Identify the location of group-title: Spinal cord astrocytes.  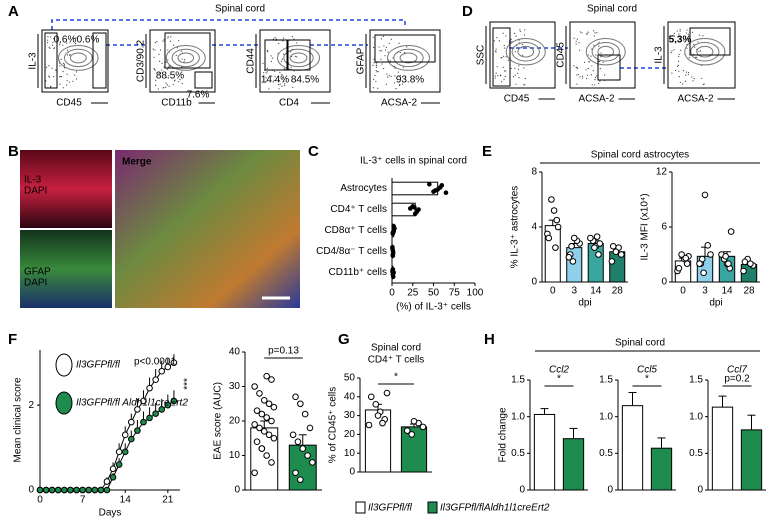
(640, 155).